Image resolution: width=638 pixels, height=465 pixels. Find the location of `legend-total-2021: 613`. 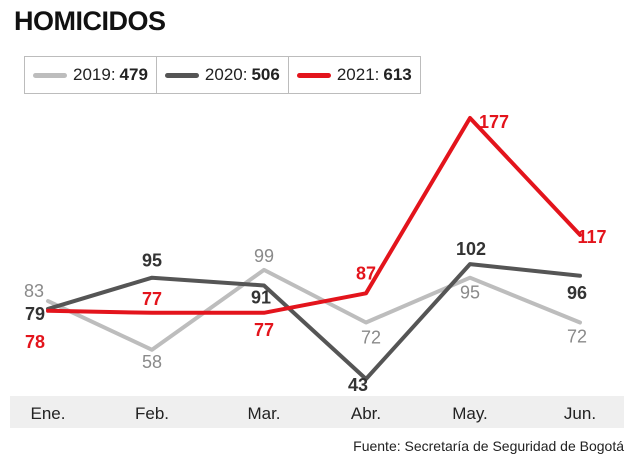

legend-total-2021: 613 is located at coordinates (397, 74).